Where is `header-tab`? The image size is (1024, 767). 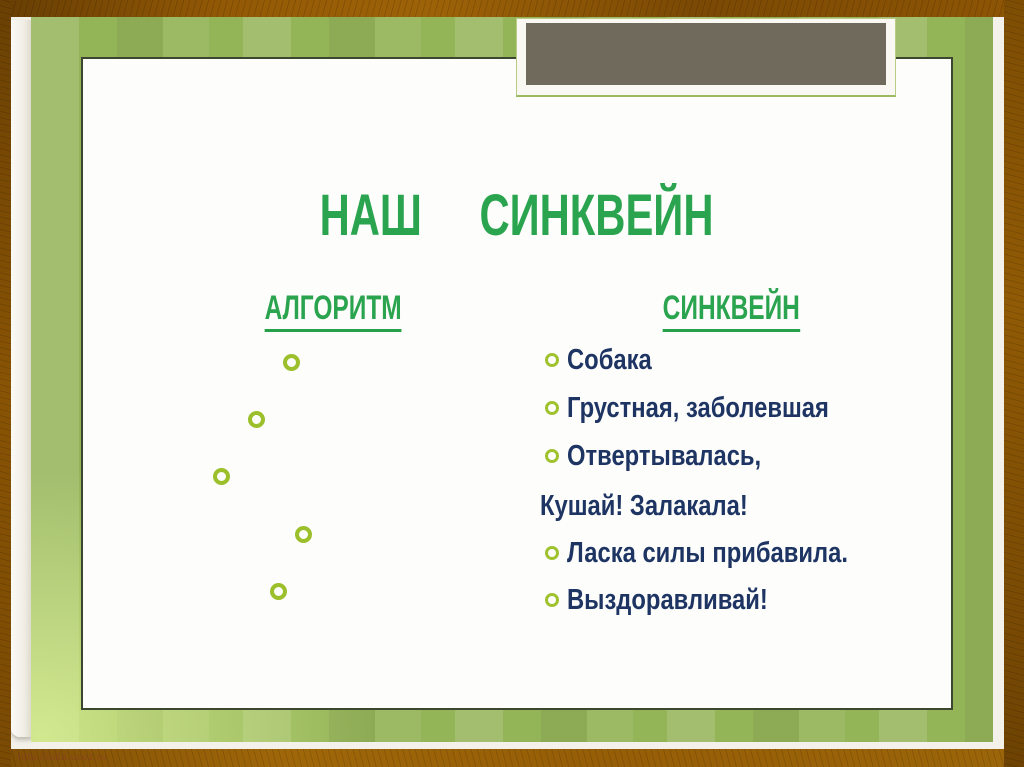
header-tab is located at coordinates (706, 57).